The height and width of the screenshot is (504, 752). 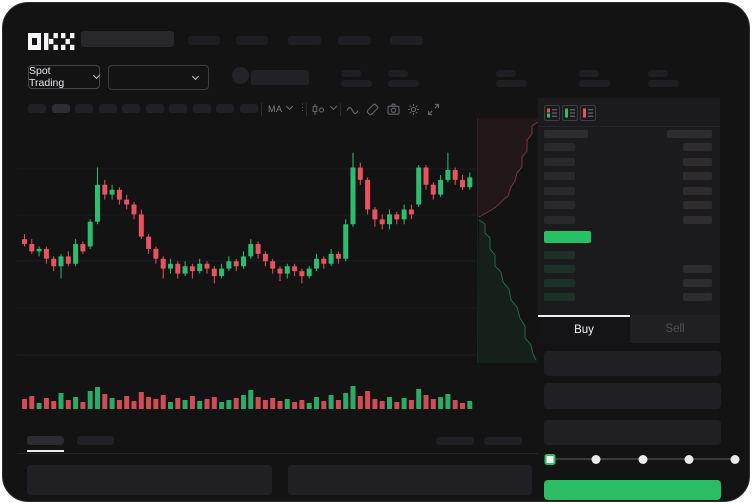 I want to click on tab-sell: Sell, so click(x=675, y=329).